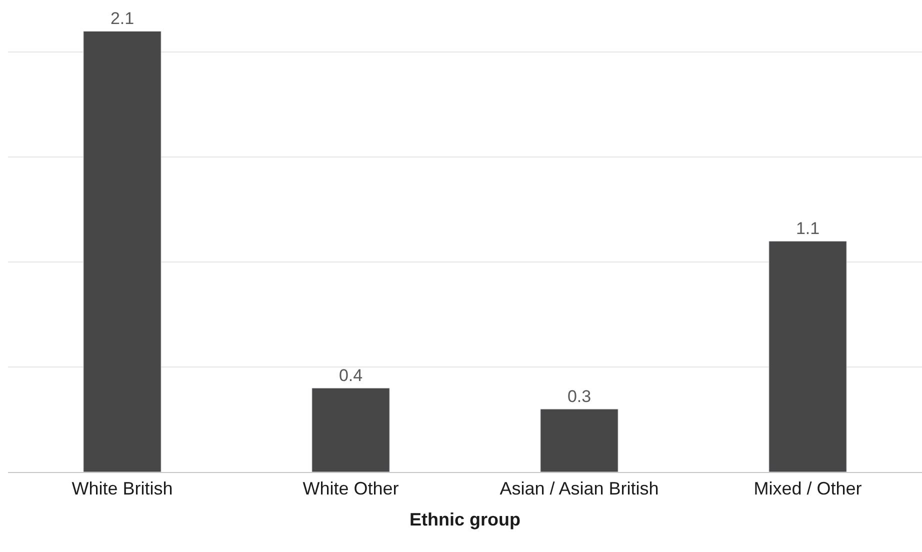 The width and height of the screenshot is (922, 552). I want to click on data-label: 2.1, so click(122, 18).